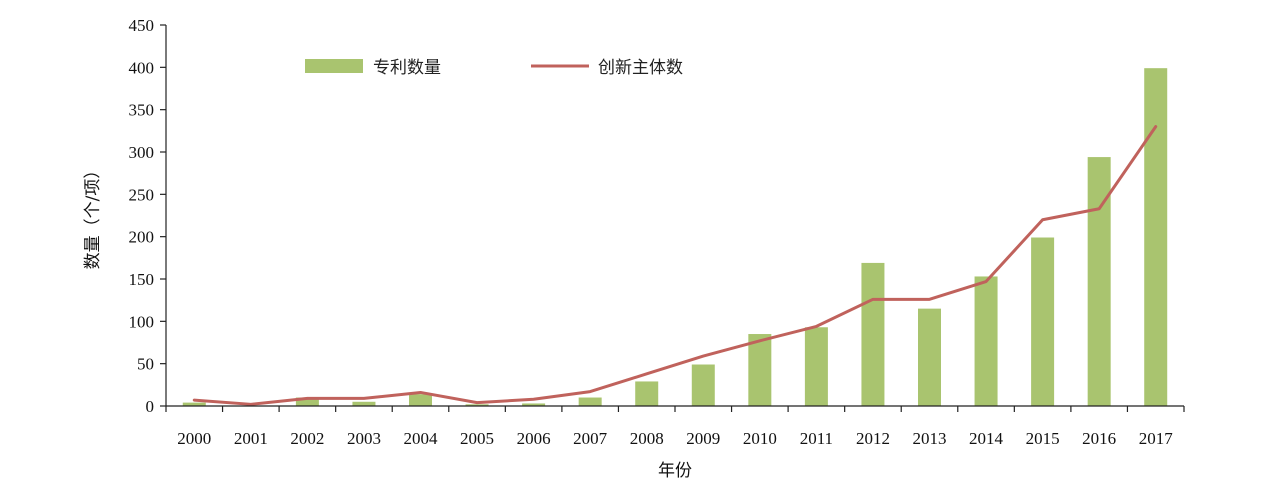 The image size is (1270, 486). I want to click on x-tick-label: 2004, so click(421, 438).